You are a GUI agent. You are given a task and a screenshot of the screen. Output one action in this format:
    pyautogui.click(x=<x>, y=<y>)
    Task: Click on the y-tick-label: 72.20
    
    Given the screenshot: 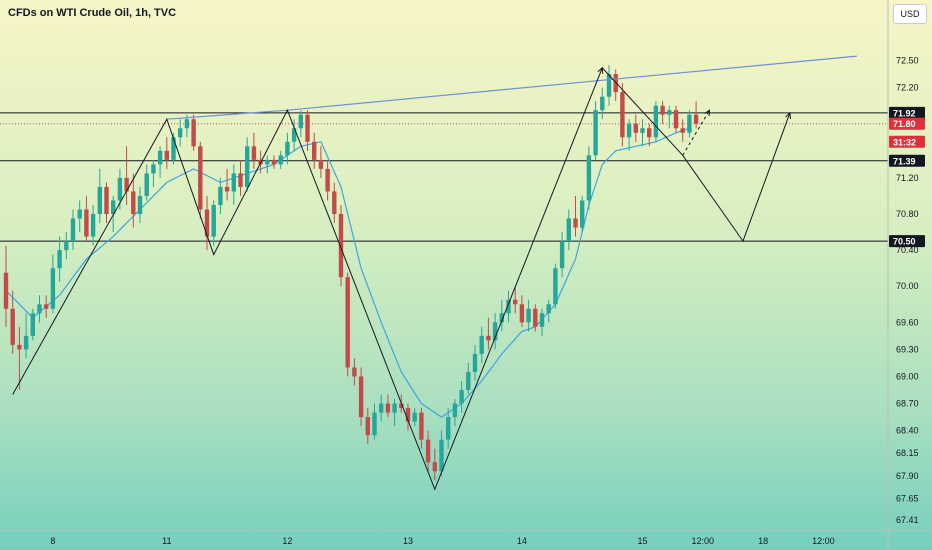 What is the action you would take?
    pyautogui.click(x=907, y=88)
    